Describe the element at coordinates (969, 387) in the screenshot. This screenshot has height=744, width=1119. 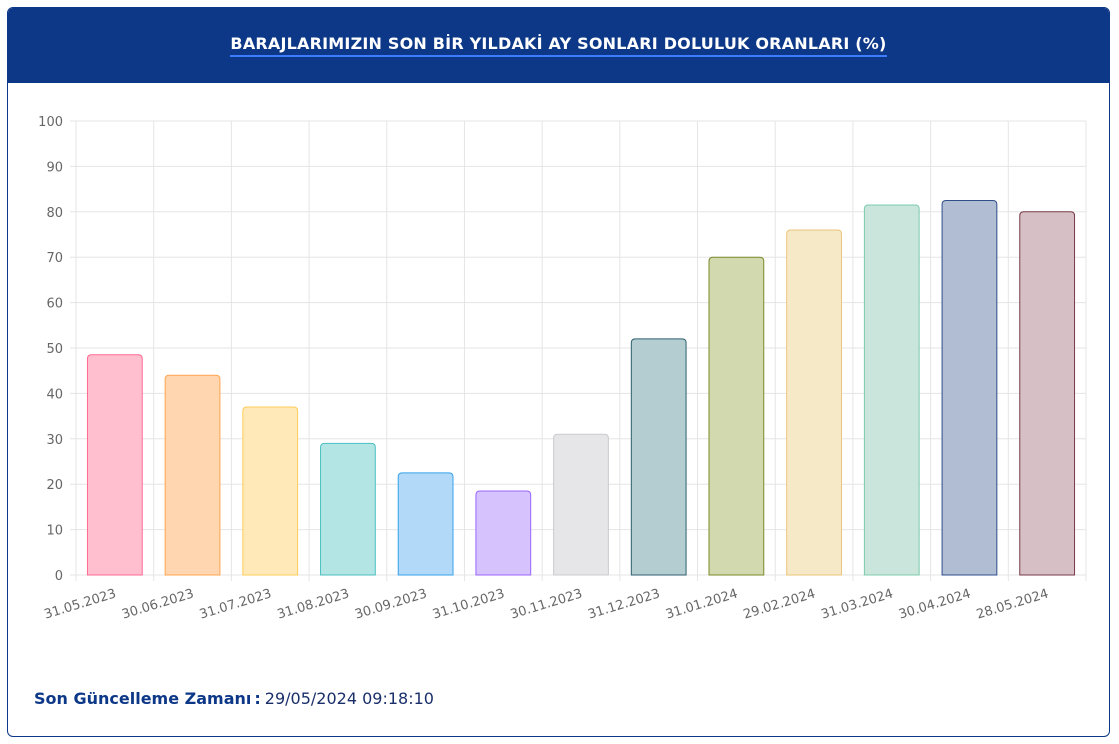
I see `bar-30.04.2024` at that location.